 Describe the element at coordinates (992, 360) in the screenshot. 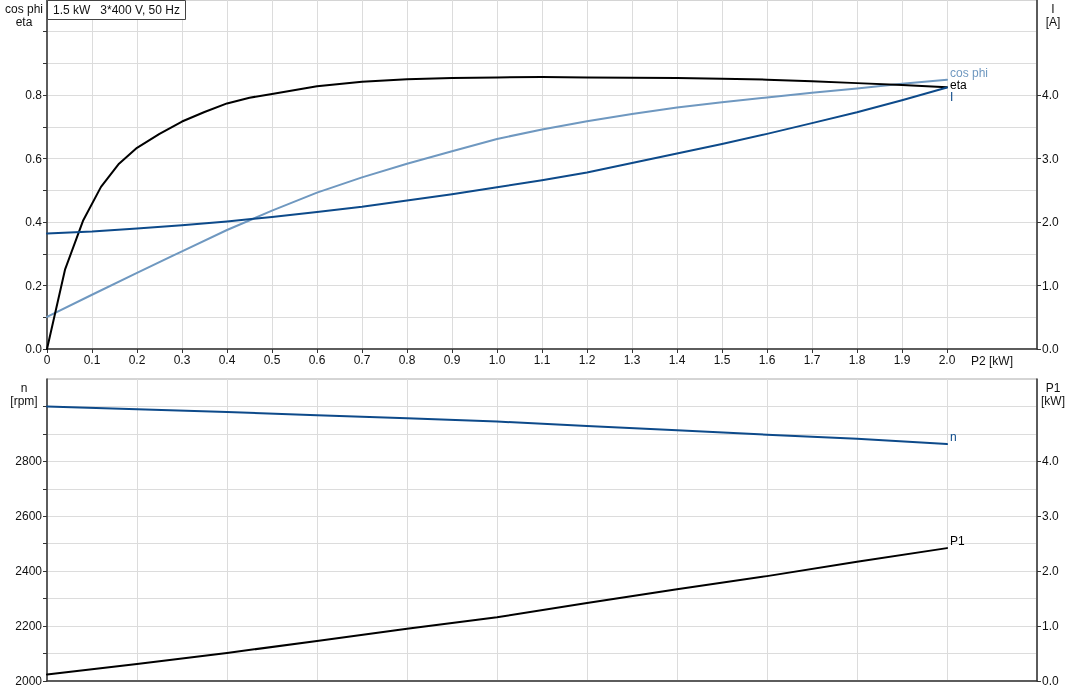

I see `x-axis-title: P2 [kW]` at that location.